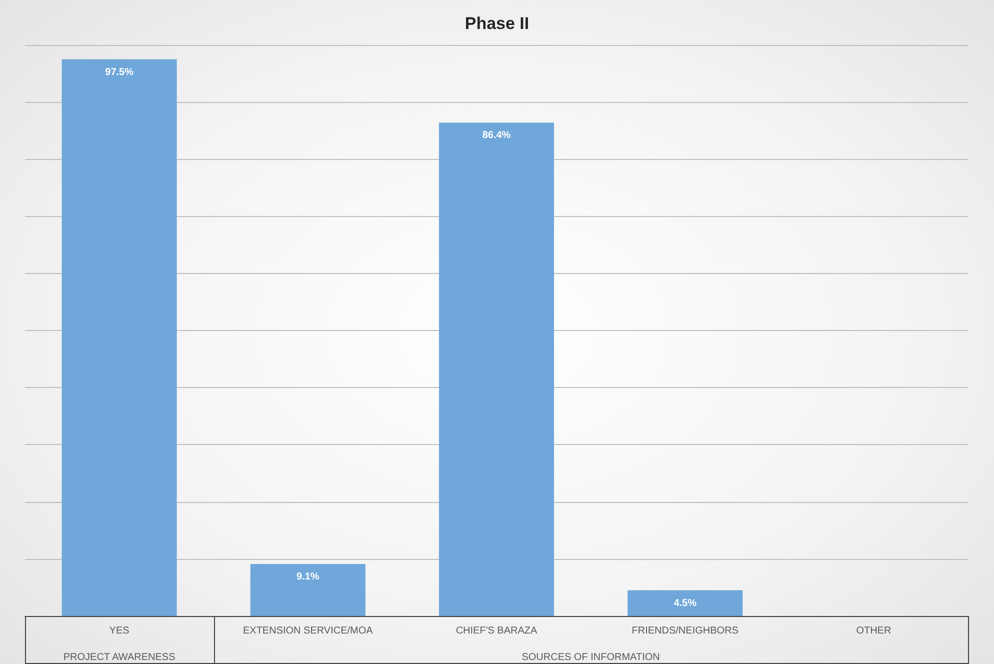  Describe the element at coordinates (874, 631) in the screenshot. I see `x-tick-label: OTHER` at that location.